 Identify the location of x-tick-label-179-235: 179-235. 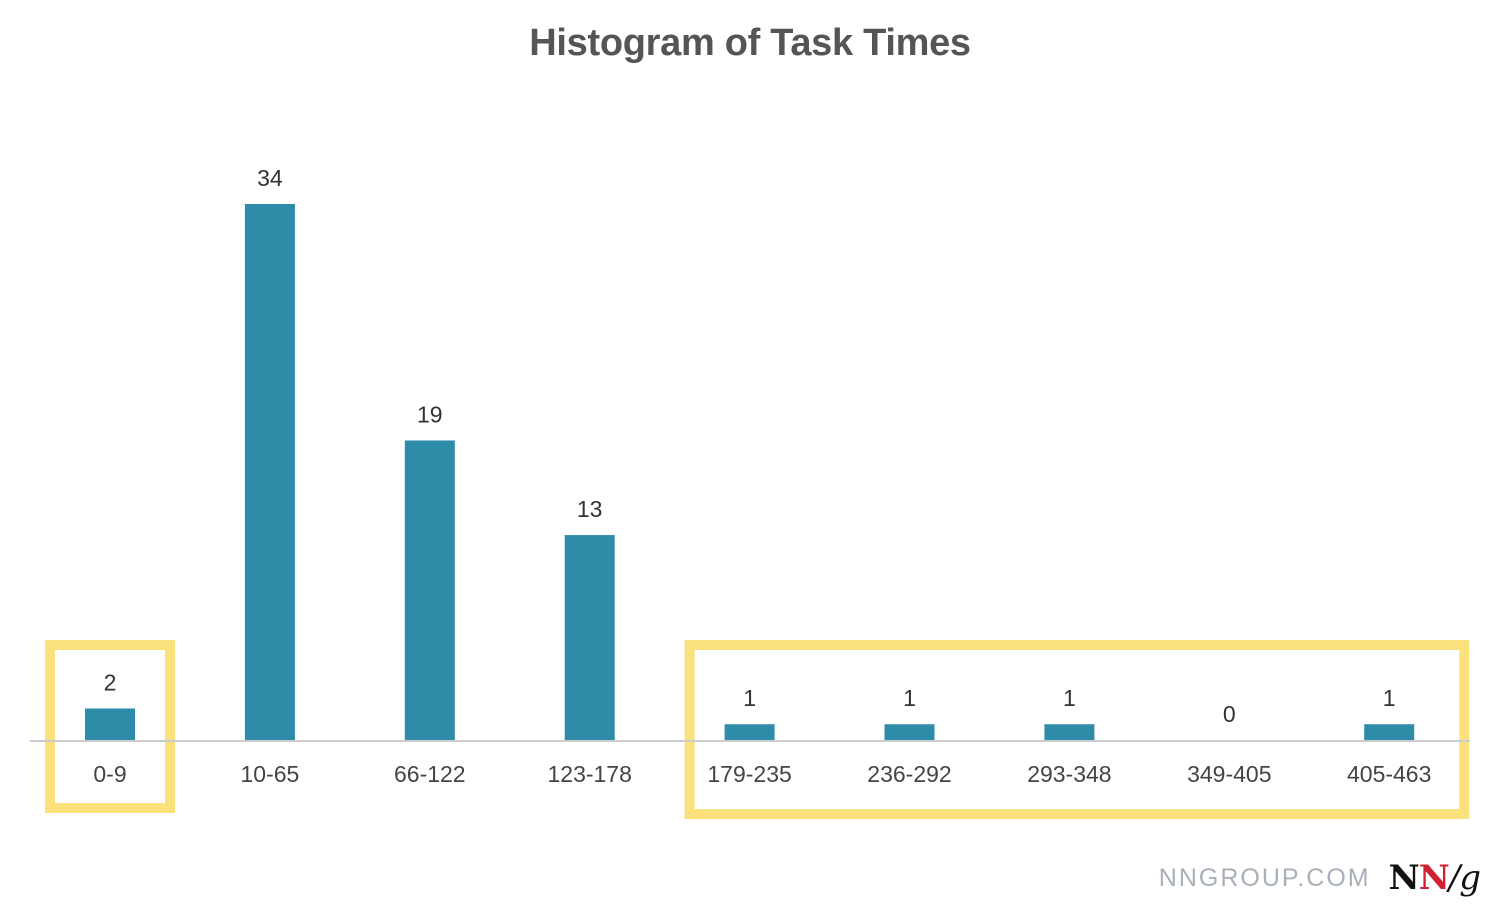
(749, 774).